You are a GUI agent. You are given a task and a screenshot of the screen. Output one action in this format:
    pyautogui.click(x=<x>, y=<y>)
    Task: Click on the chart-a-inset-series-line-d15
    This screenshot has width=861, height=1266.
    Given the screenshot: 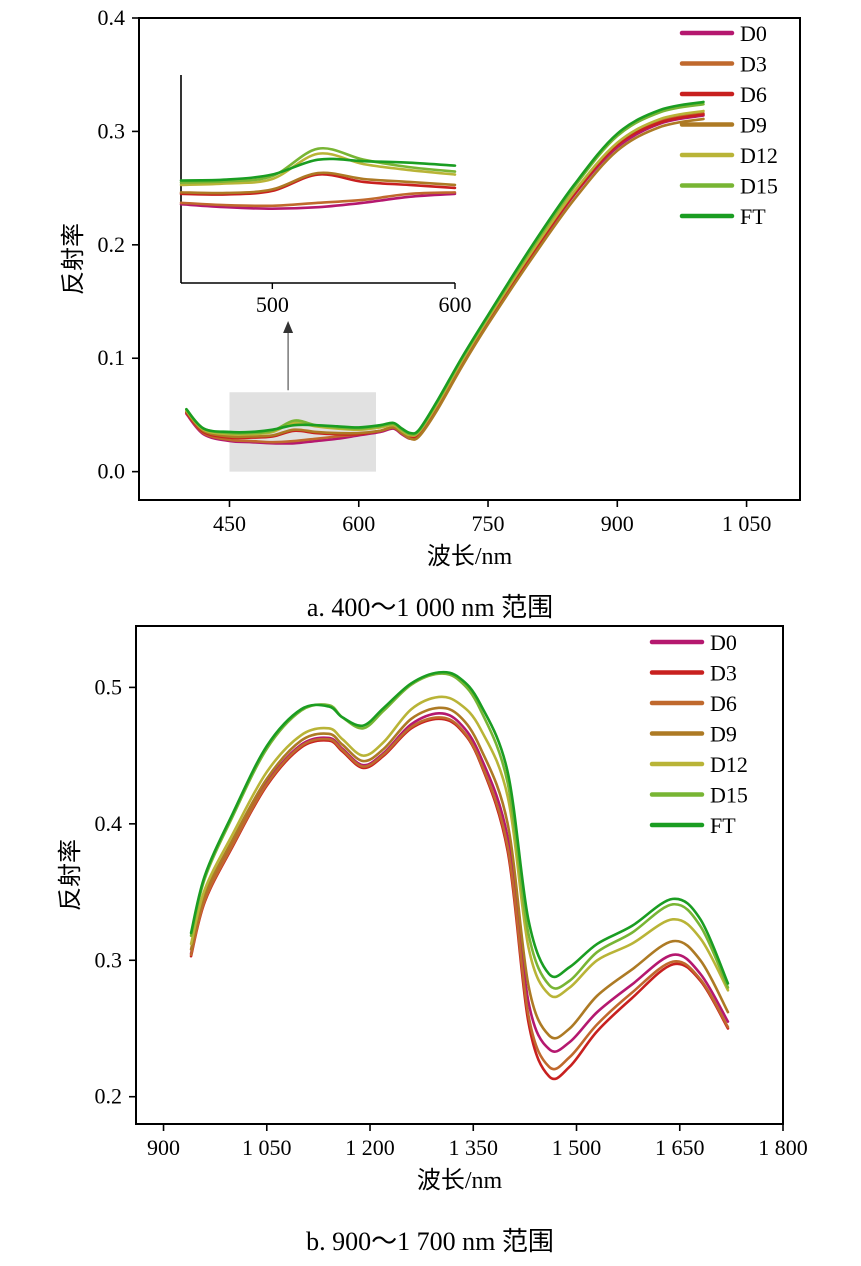 What is the action you would take?
    pyautogui.click(x=318, y=165)
    